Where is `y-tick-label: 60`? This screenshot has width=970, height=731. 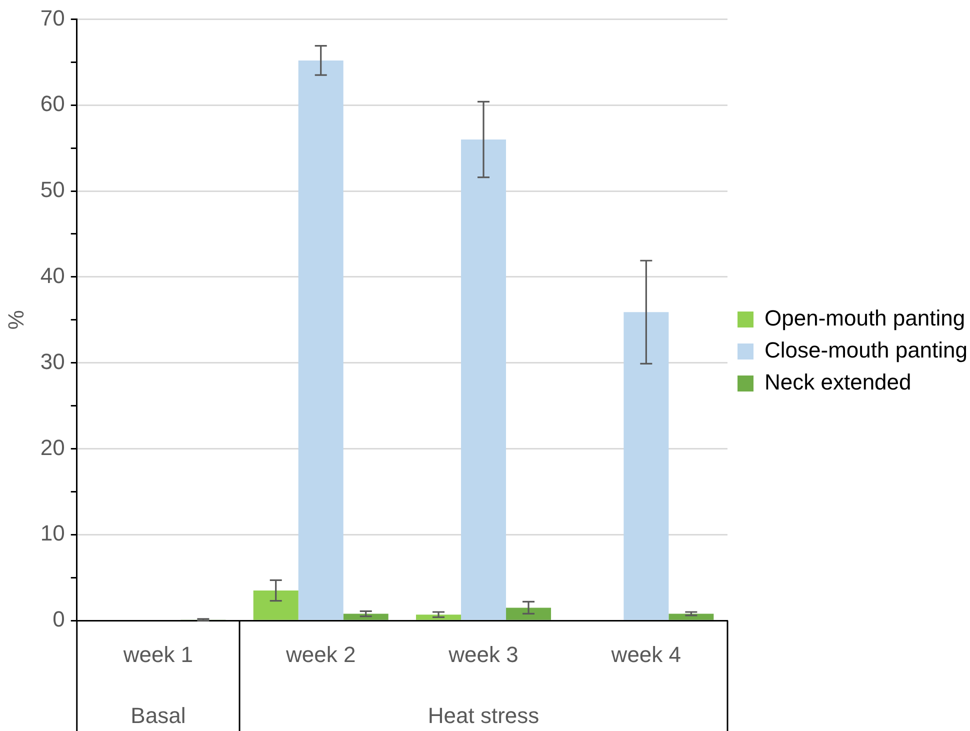
y-tick-label: 60 is located at coordinates (52, 103).